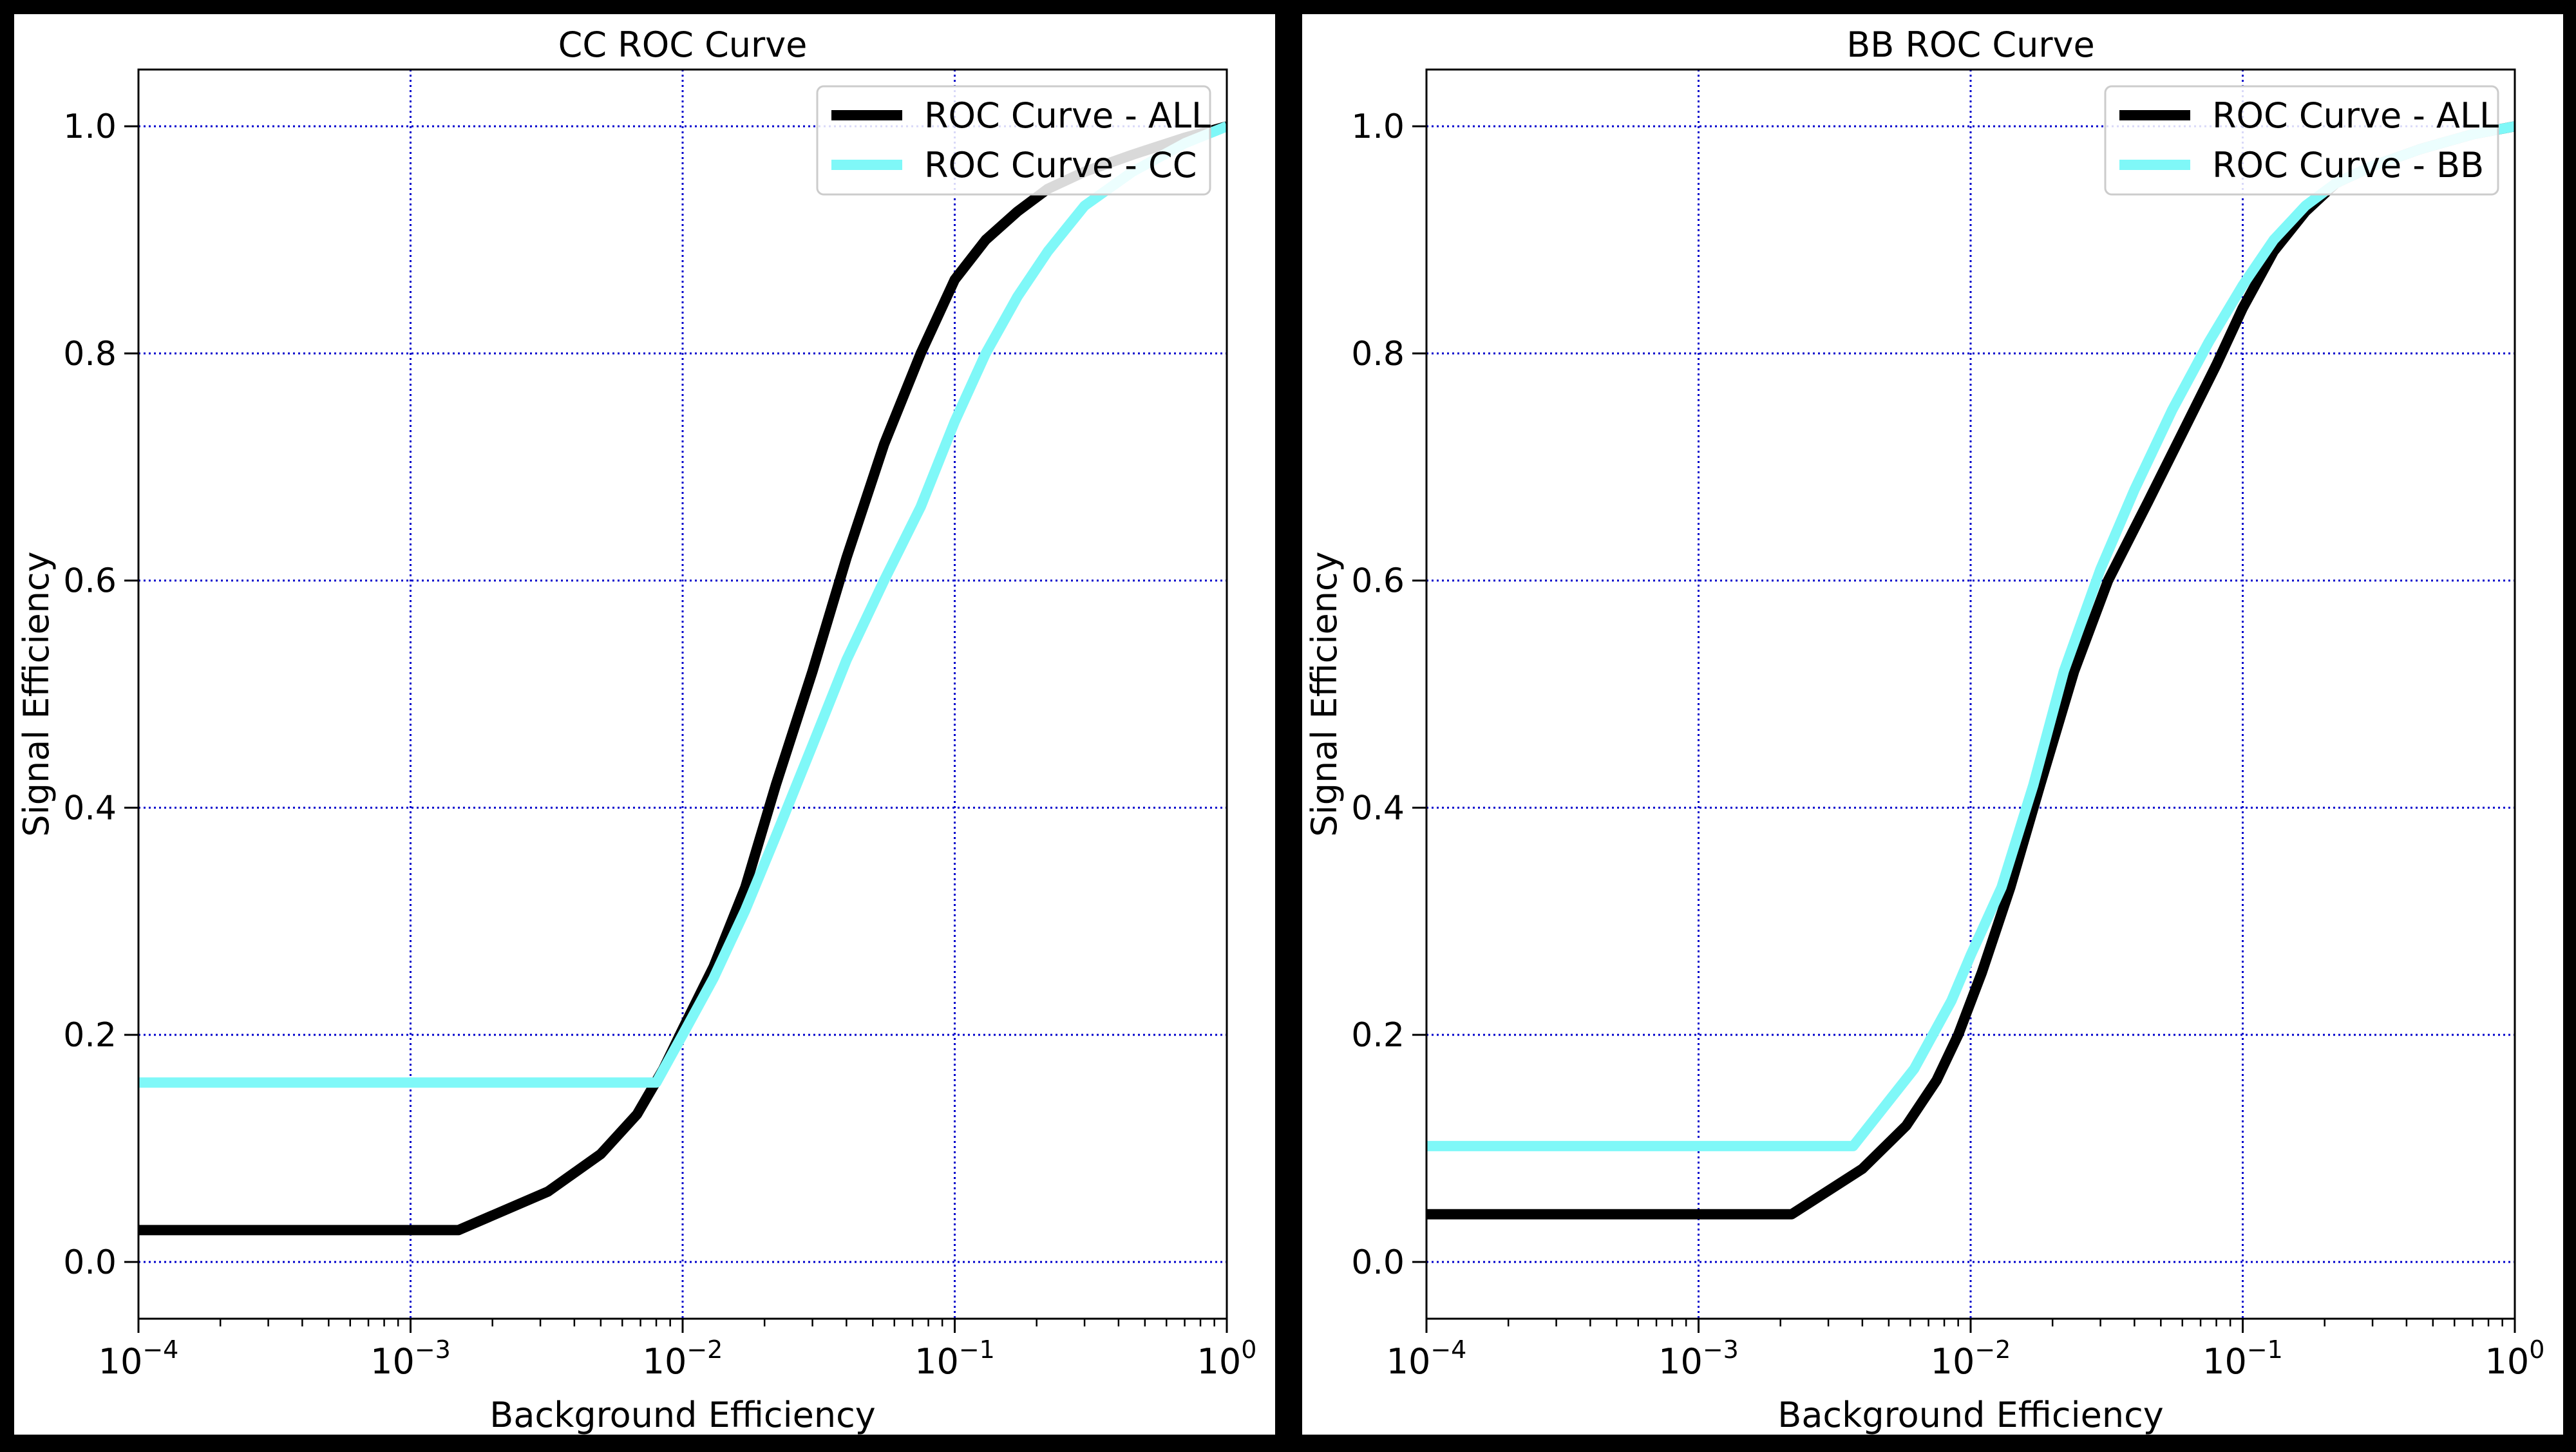 The width and height of the screenshot is (2576, 1452). Describe the element at coordinates (2348, 165) in the screenshot. I see `legend-label-2: ROC Curve - BB` at that location.